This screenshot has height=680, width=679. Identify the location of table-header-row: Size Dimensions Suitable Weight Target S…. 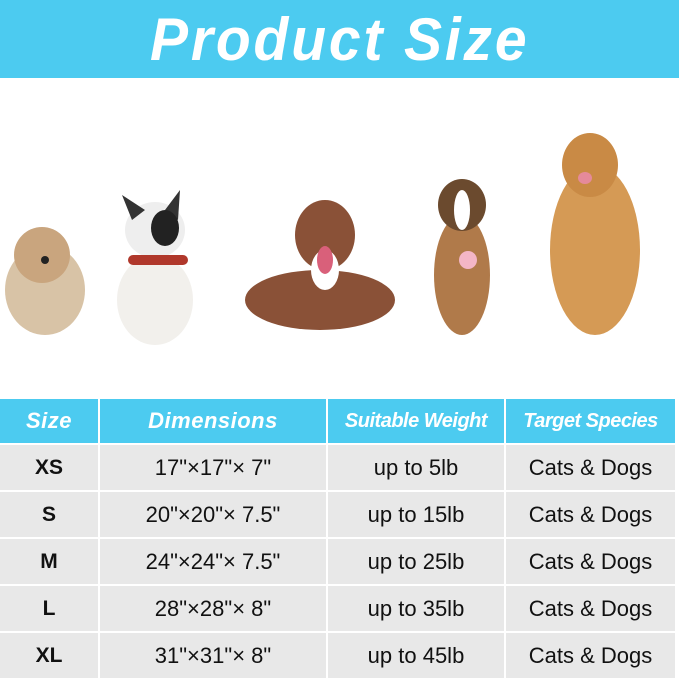
(337, 421).